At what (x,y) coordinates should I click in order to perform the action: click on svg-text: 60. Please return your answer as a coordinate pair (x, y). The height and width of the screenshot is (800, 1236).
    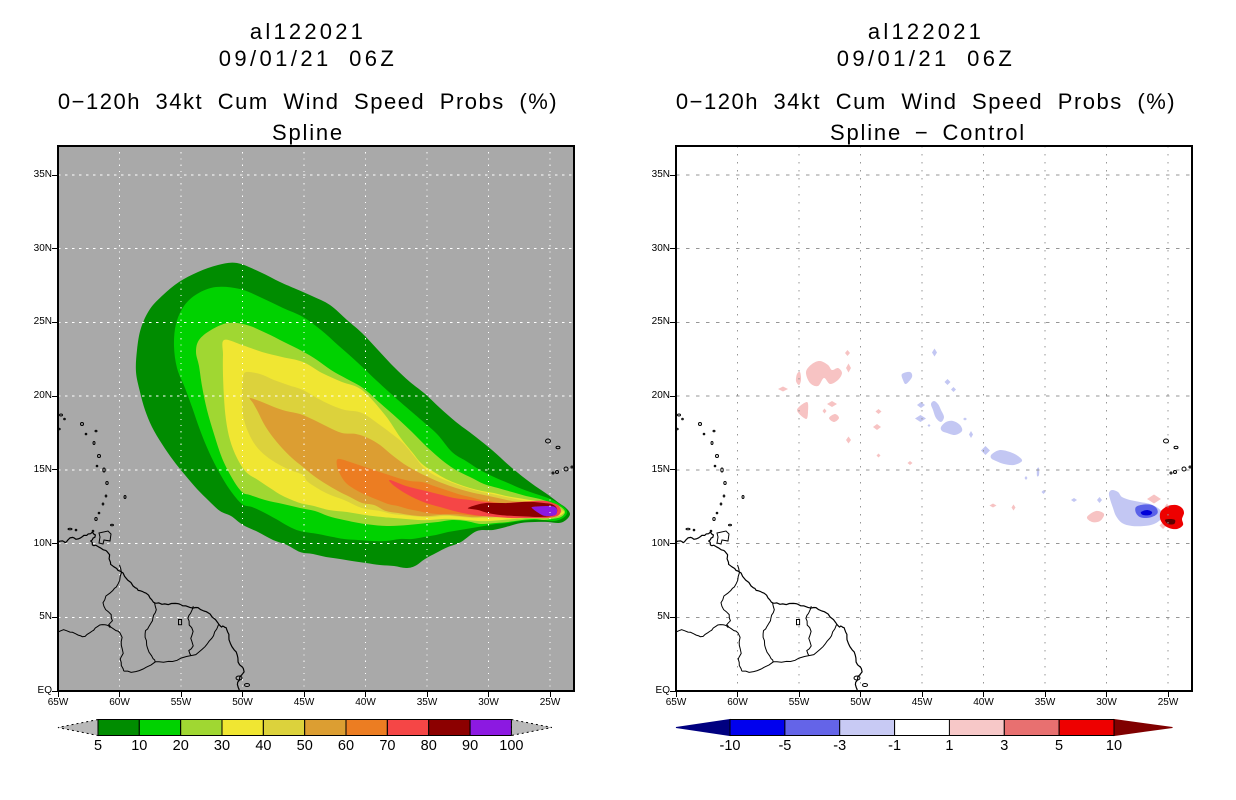
    Looking at the image, I should click on (346, 746).